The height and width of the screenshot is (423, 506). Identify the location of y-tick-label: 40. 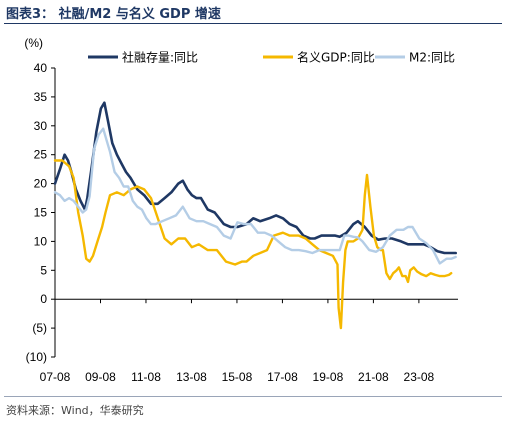
(41, 68).